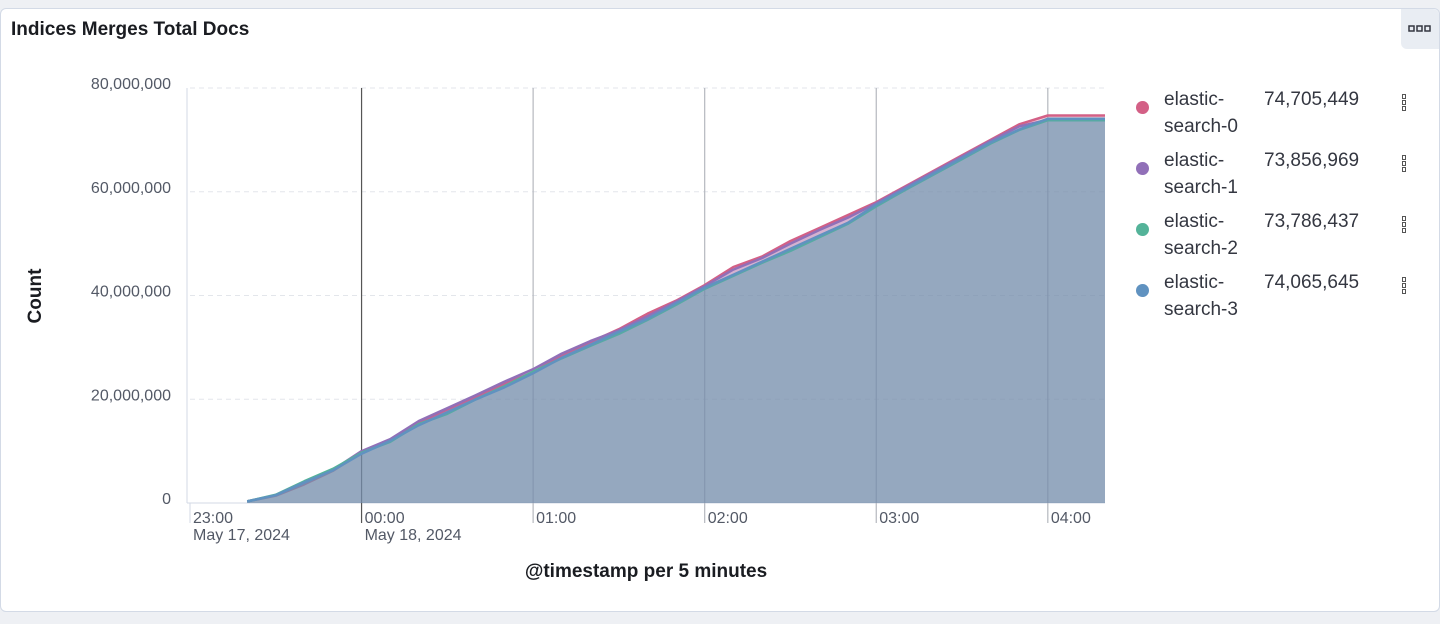 Image resolution: width=1440 pixels, height=624 pixels. What do you see at coordinates (1201, 235) in the screenshot?
I see `legend-name: elastic-search-2` at bounding box center [1201, 235].